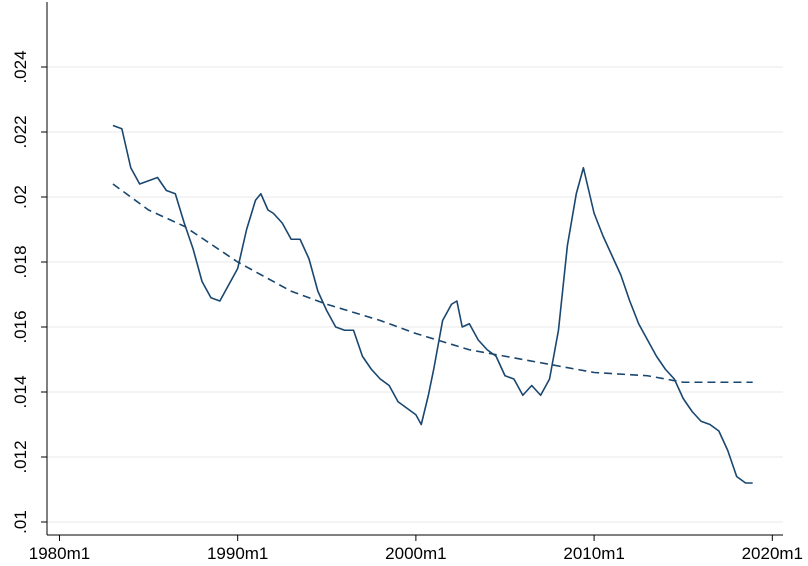 This screenshot has width=808, height=566. Describe the element at coordinates (20, 66) in the screenshot. I see `y-tick-label: .024` at that location.